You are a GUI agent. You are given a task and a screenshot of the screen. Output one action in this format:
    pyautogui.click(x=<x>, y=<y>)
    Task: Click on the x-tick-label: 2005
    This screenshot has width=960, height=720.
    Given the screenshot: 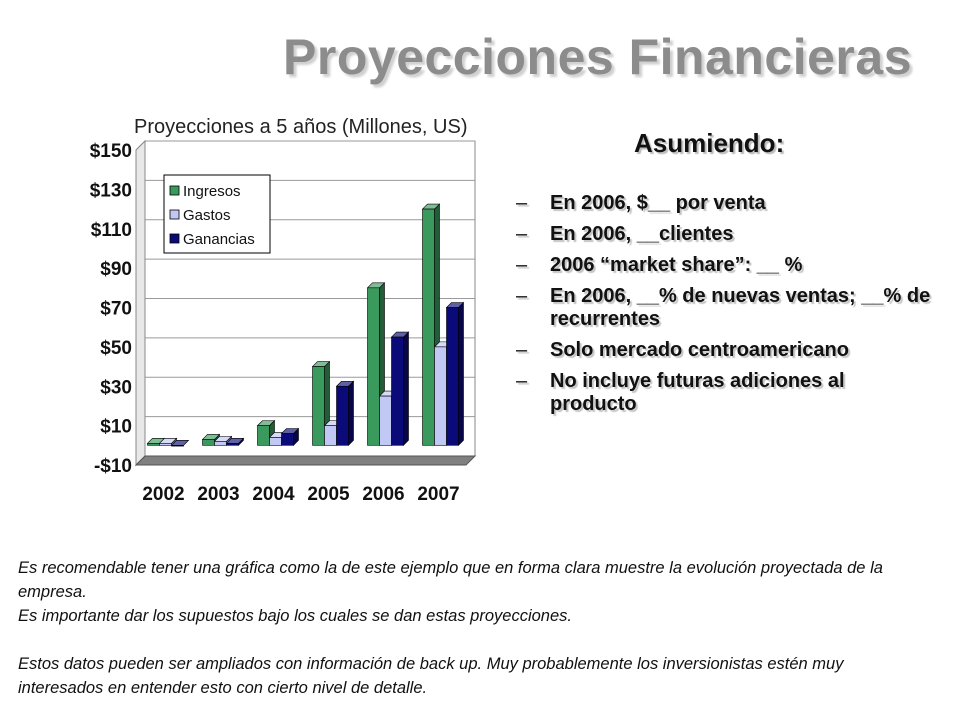 What is the action you would take?
    pyautogui.click(x=328, y=494)
    